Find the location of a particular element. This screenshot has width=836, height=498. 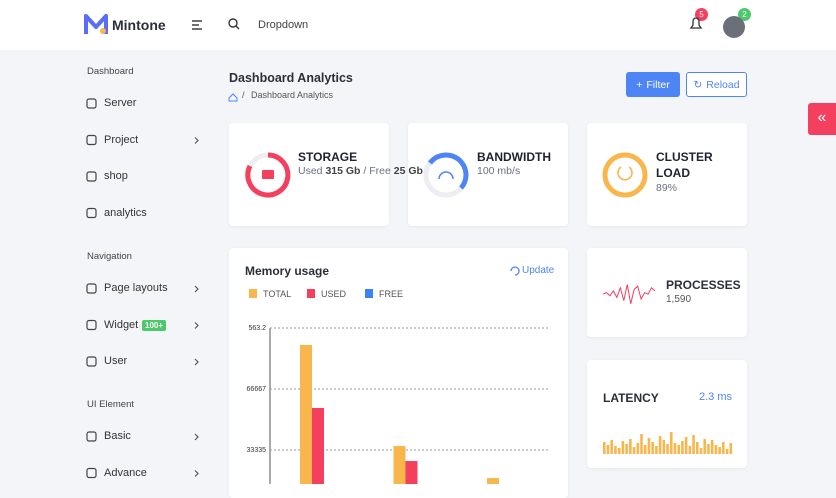

home-icon is located at coordinates (233, 97).